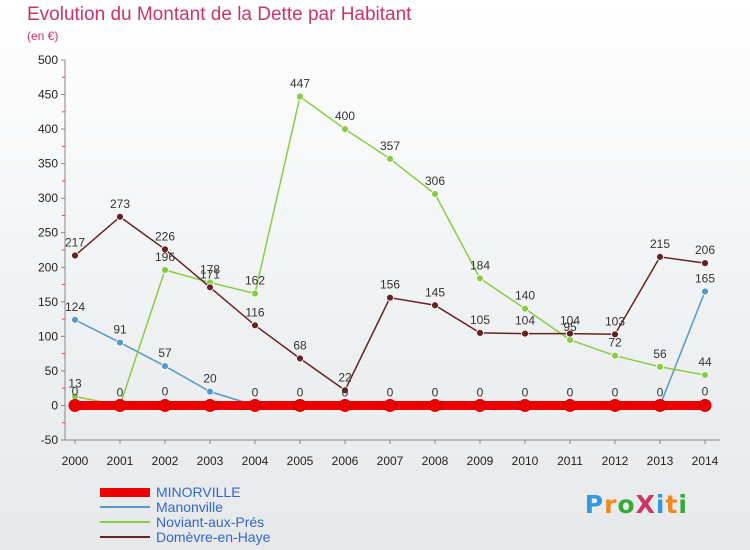 This screenshot has height=550, width=750. Describe the element at coordinates (626, 504) in the screenshot. I see `logo-letter: o` at that location.